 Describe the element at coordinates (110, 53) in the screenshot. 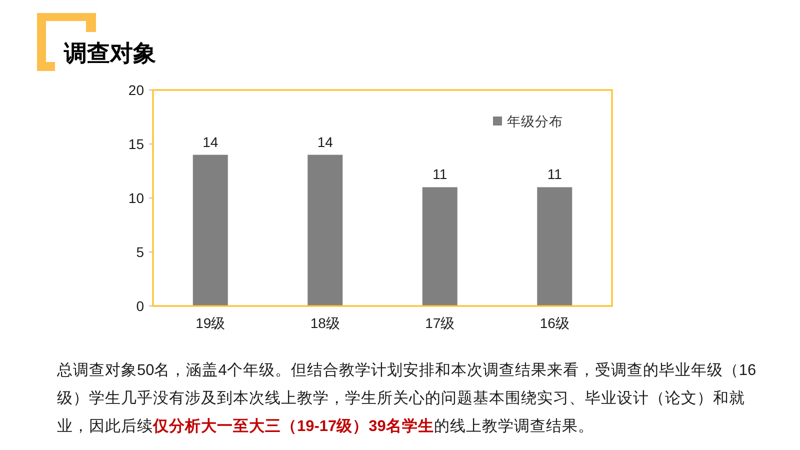

I see `title: 调查对象` at that location.